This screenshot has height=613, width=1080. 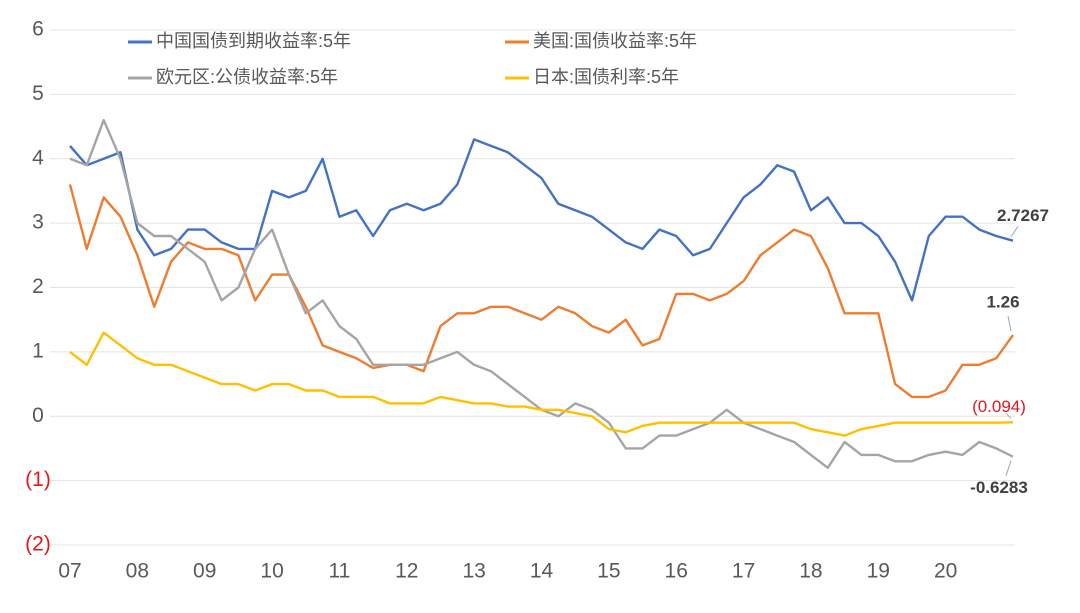 What do you see at coordinates (38, 350) in the screenshot?
I see `y-tick-label: 1` at bounding box center [38, 350].